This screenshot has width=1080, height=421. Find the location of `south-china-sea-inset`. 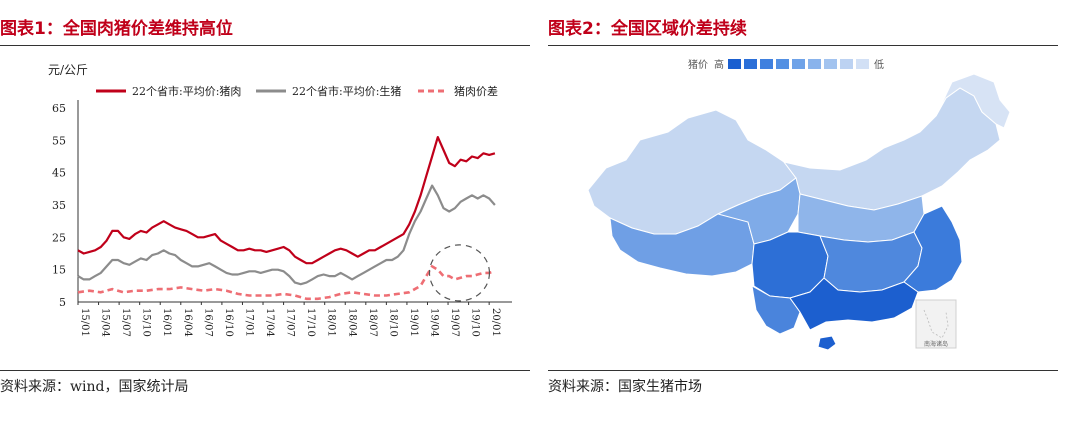

south-china-sea-inset is located at coordinates (936, 324).